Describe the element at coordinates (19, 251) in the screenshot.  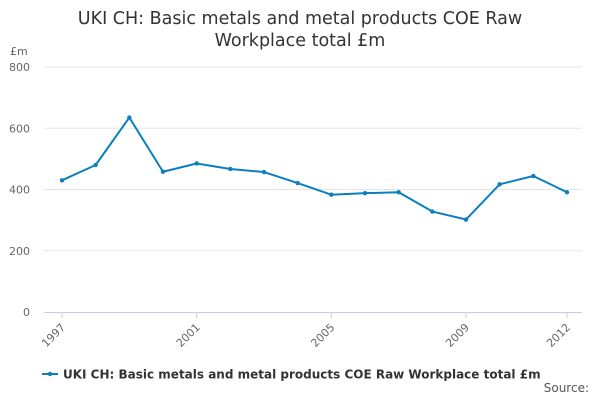
I see `y-tick-label: 200` at that location.